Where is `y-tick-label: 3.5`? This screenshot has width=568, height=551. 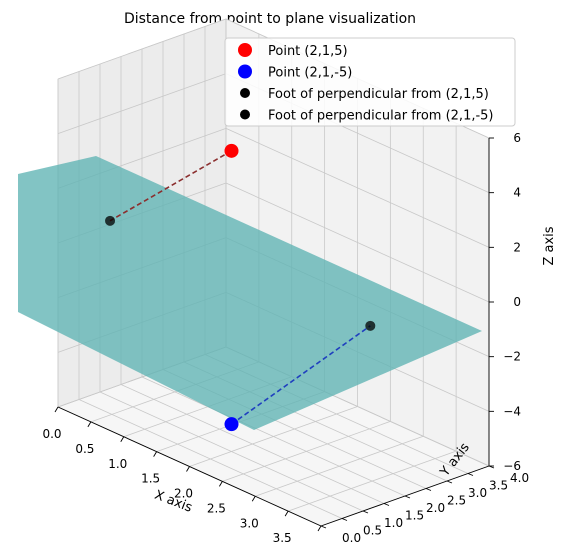 y-tick-label: 3.5 is located at coordinates (498, 486).